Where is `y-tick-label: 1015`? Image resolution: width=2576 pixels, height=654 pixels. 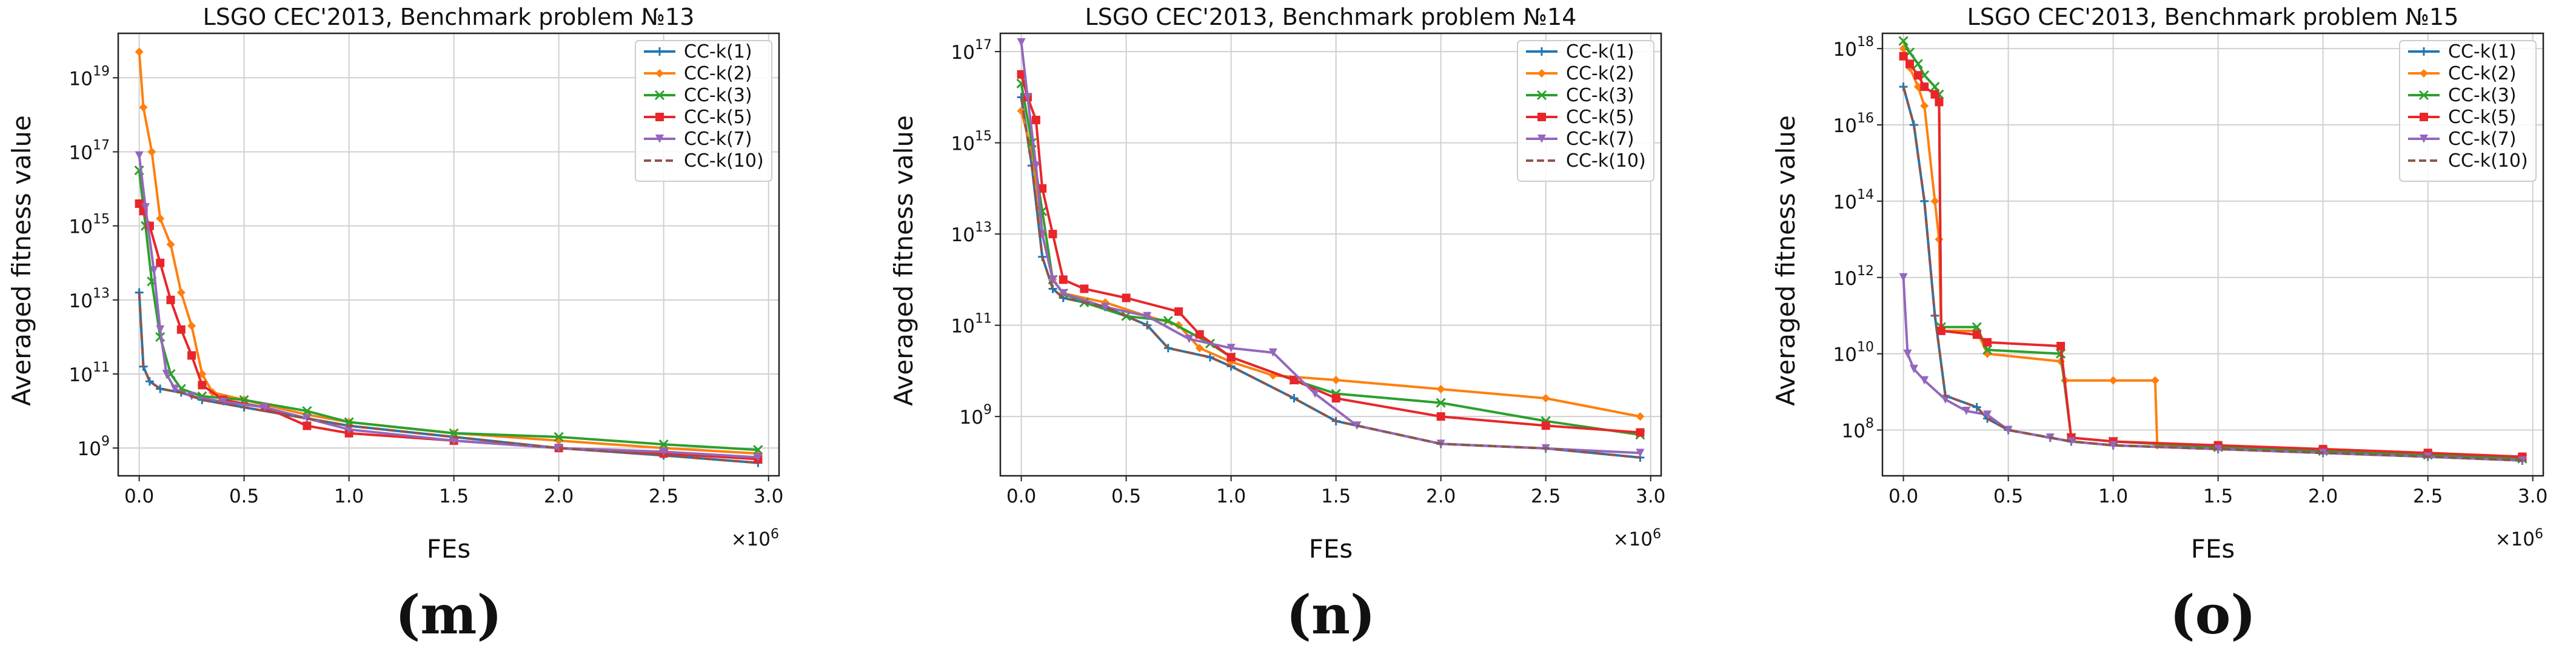
y-tick-label: 1015 is located at coordinates (89, 225).